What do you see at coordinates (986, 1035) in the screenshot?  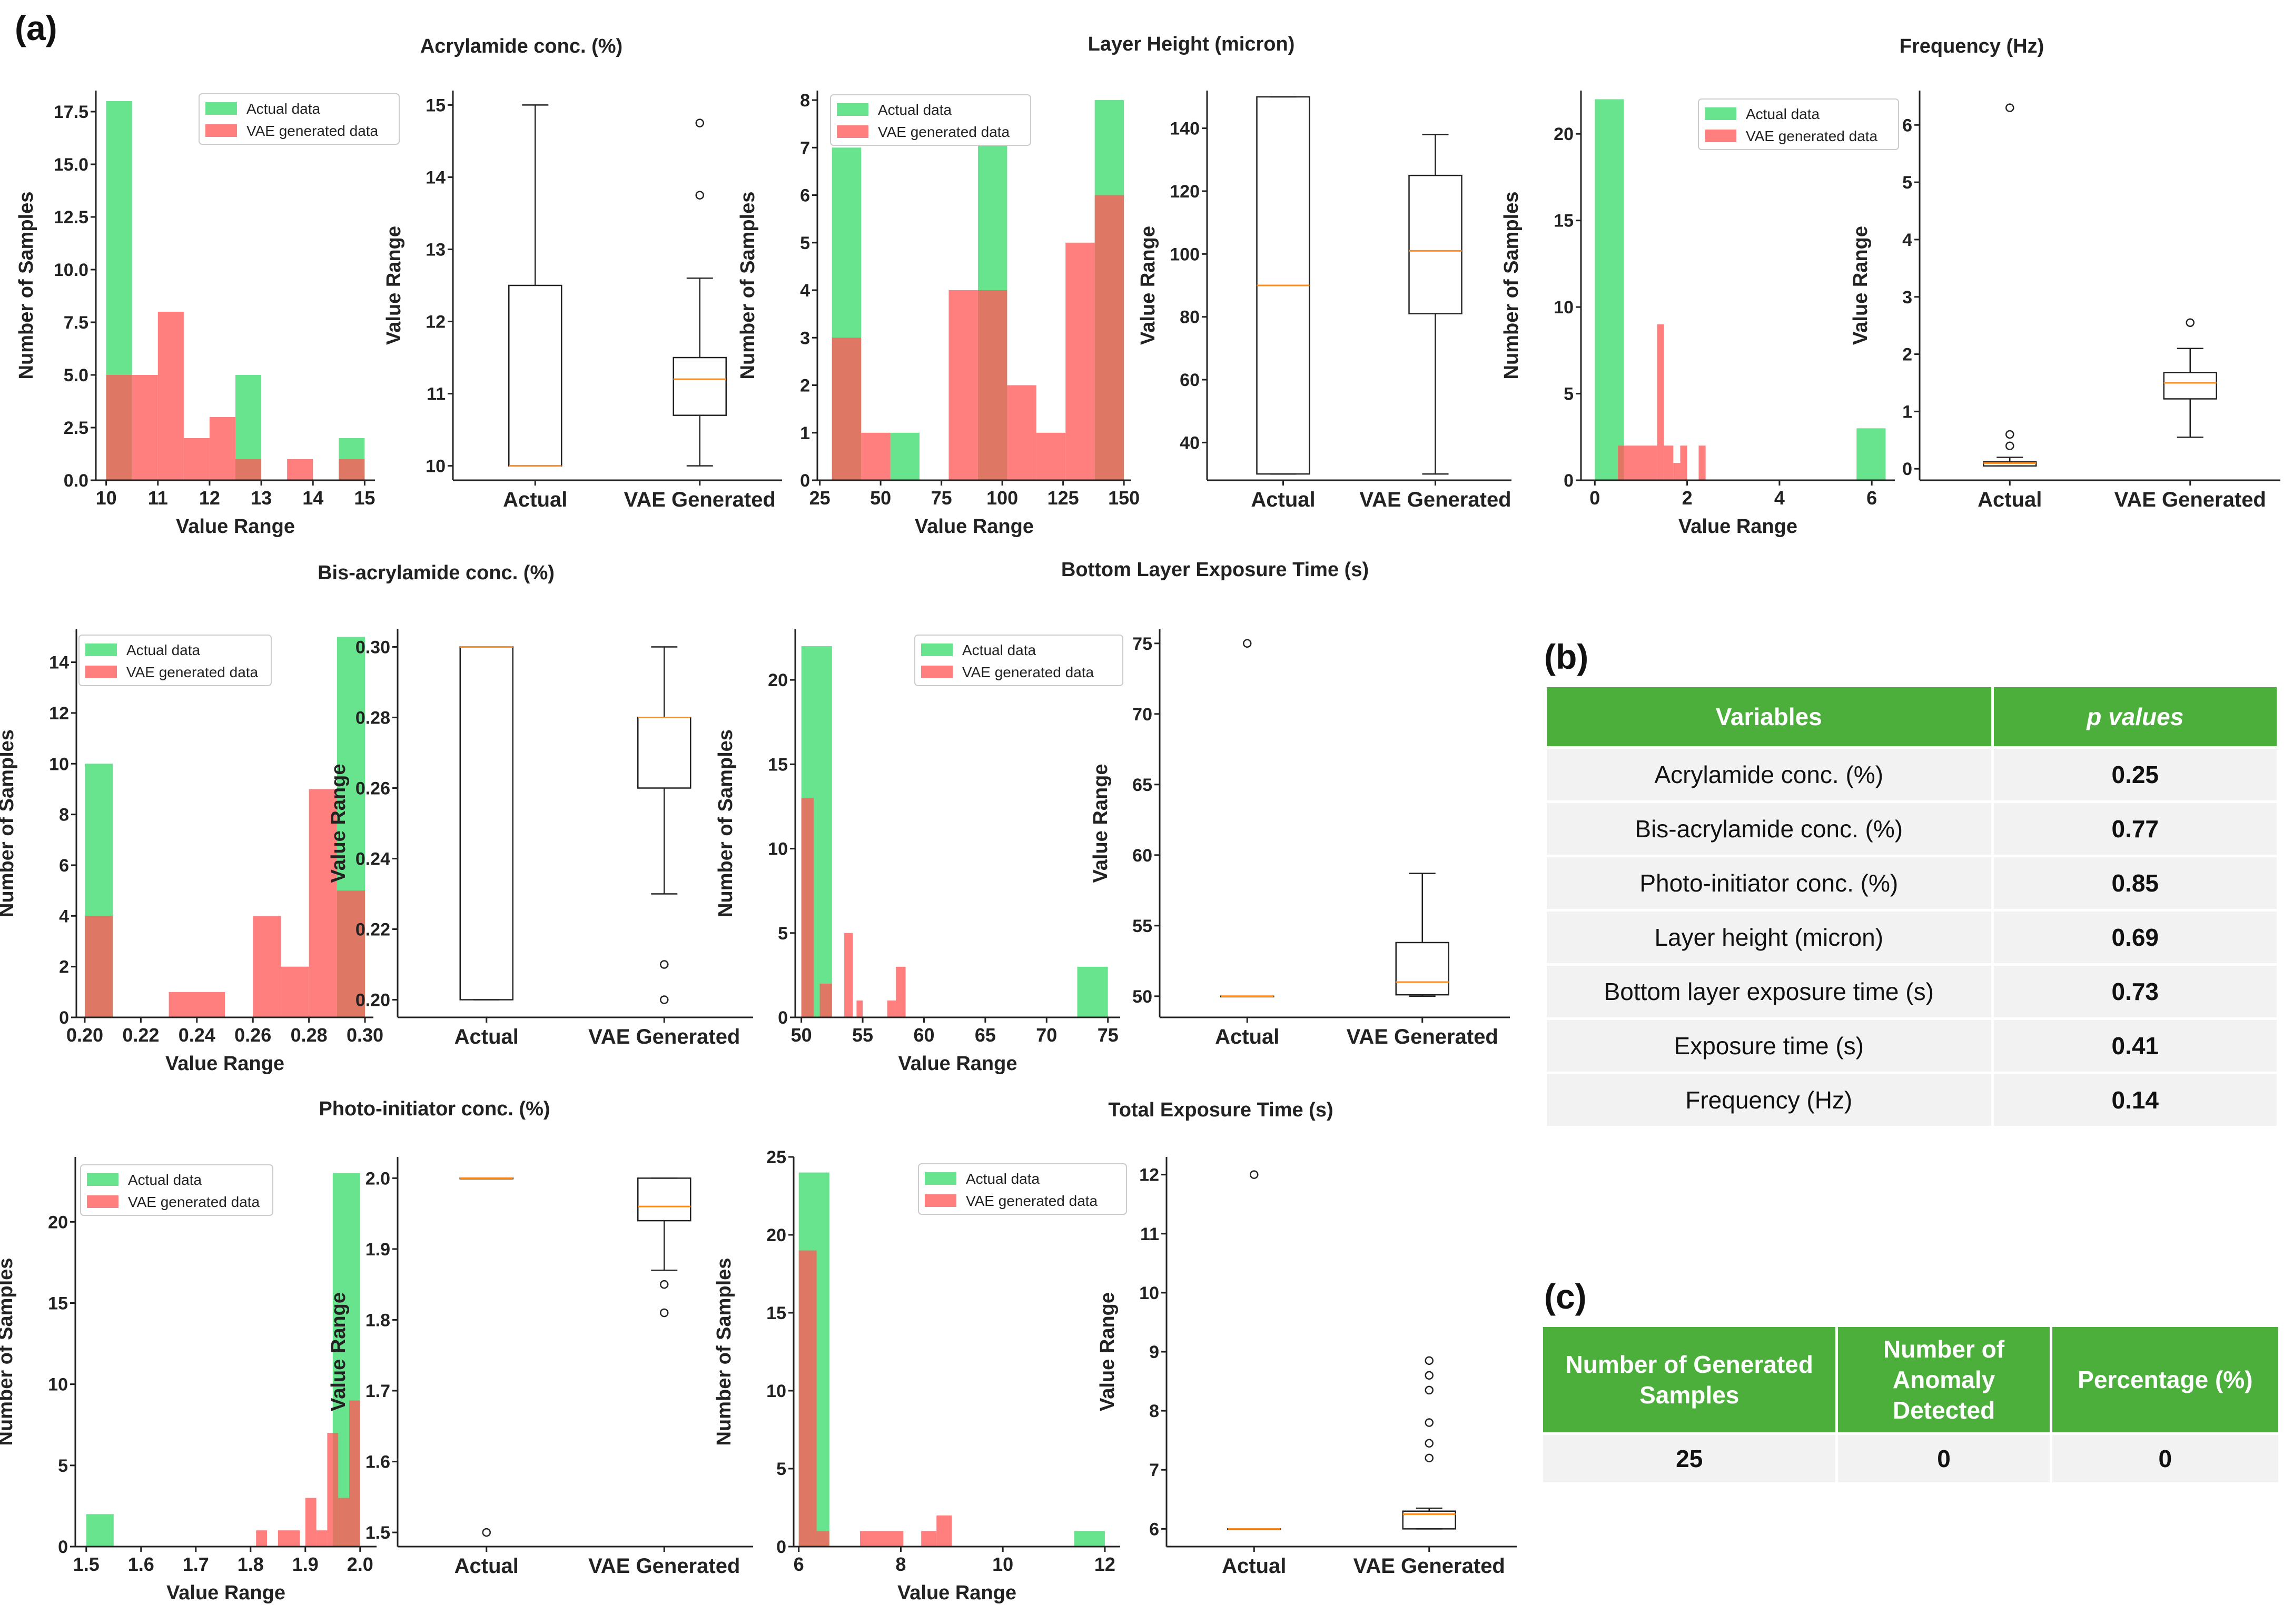 I see `hist-x-tick-label: 65` at bounding box center [986, 1035].